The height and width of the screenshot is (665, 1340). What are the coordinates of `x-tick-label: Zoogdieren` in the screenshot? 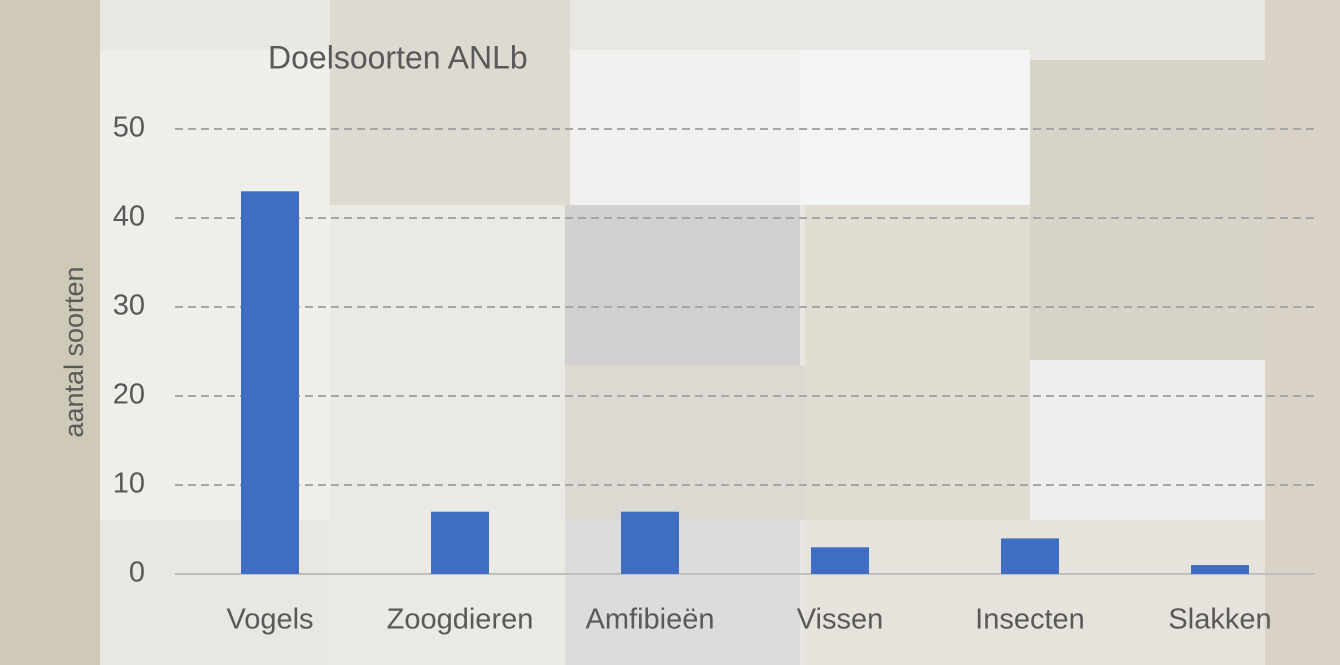 It's located at (460, 620).